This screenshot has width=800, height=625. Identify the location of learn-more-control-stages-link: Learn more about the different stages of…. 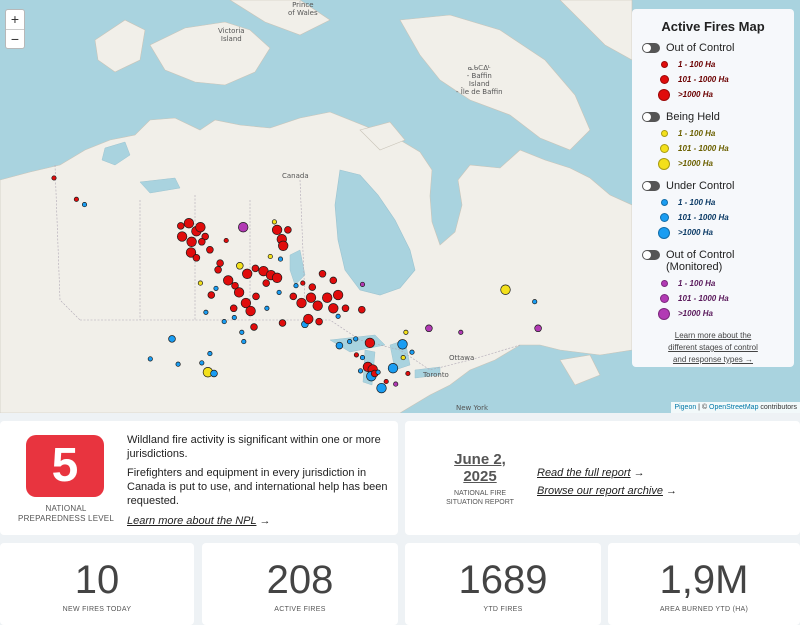
(713, 347).